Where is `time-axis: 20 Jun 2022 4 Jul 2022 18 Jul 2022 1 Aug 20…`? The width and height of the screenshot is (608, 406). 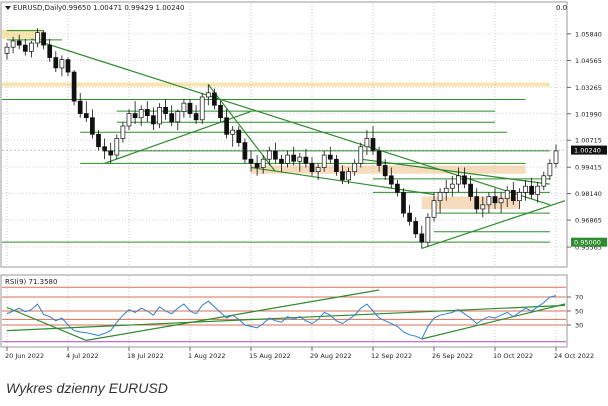 time-axis: 20 Jun 2022 4 Jul 2022 18 Jul 2022 1 Aug 20… is located at coordinates (299, 353).